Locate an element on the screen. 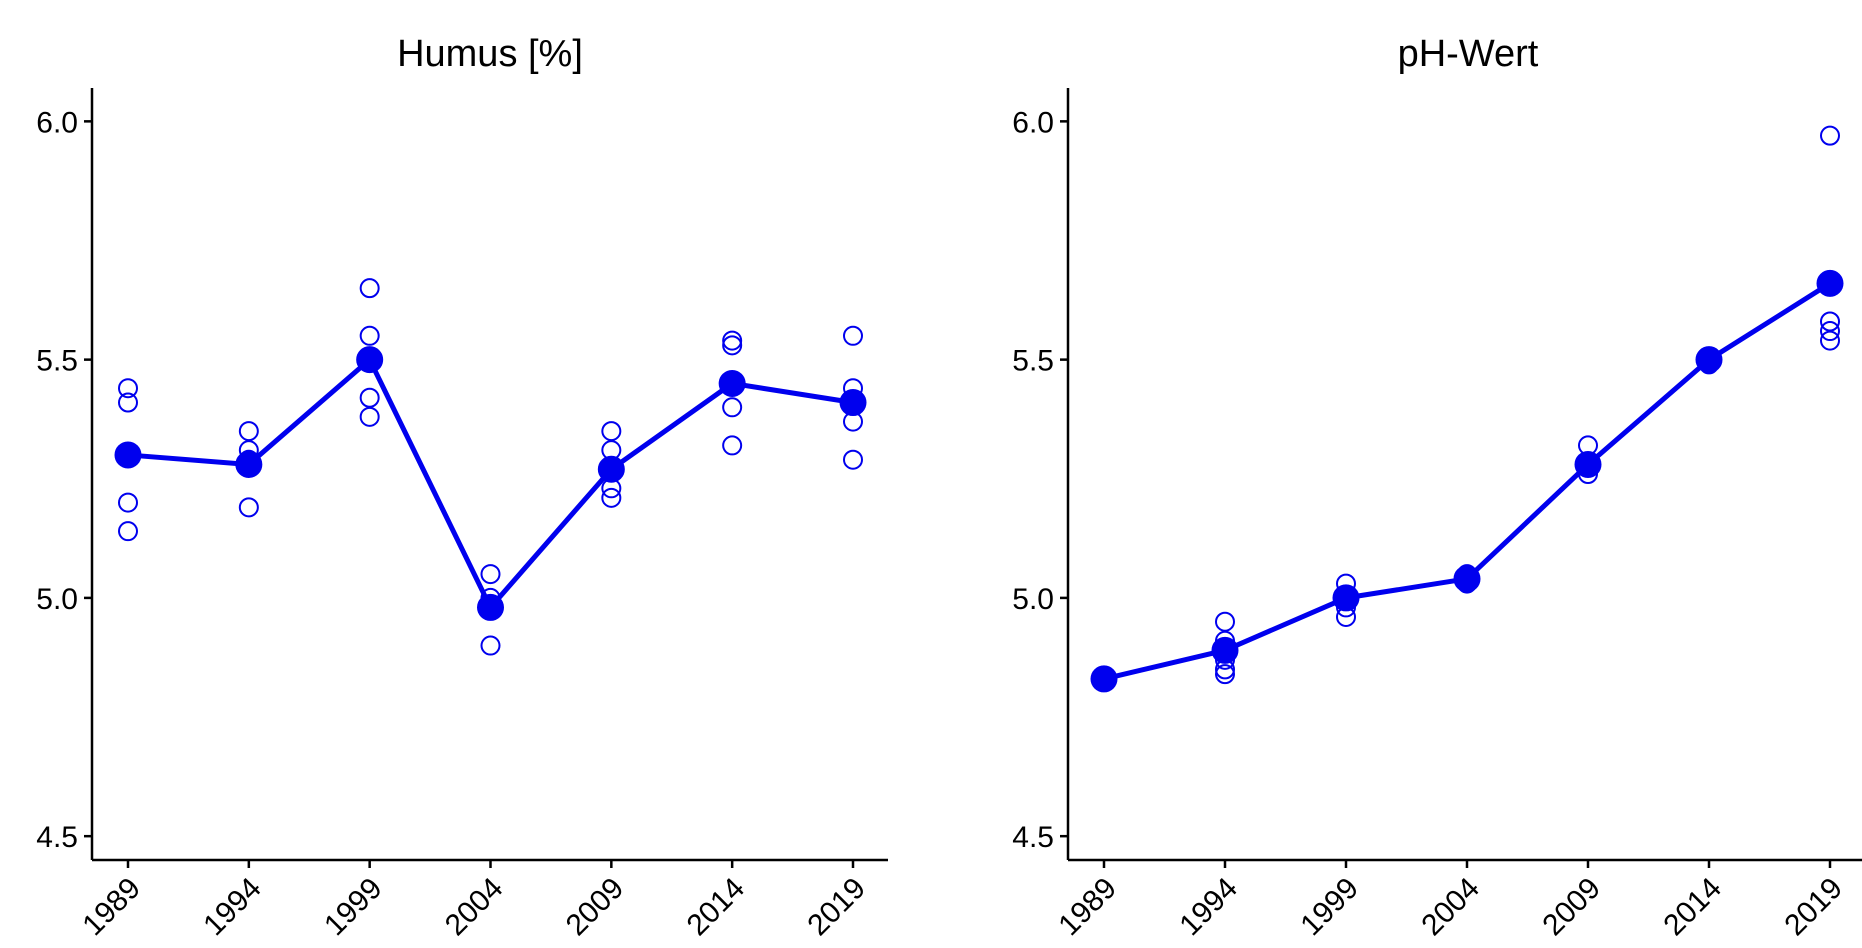  chart-title: Humus [%] is located at coordinates (490, 54).